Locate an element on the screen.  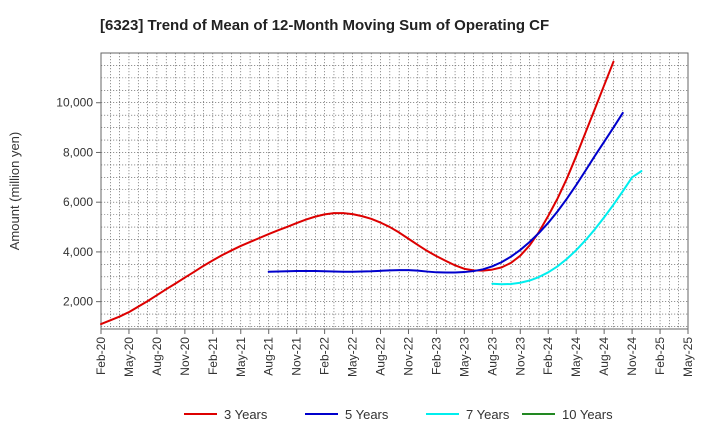
y-tick-label: 2,000 is located at coordinates (78, 302).